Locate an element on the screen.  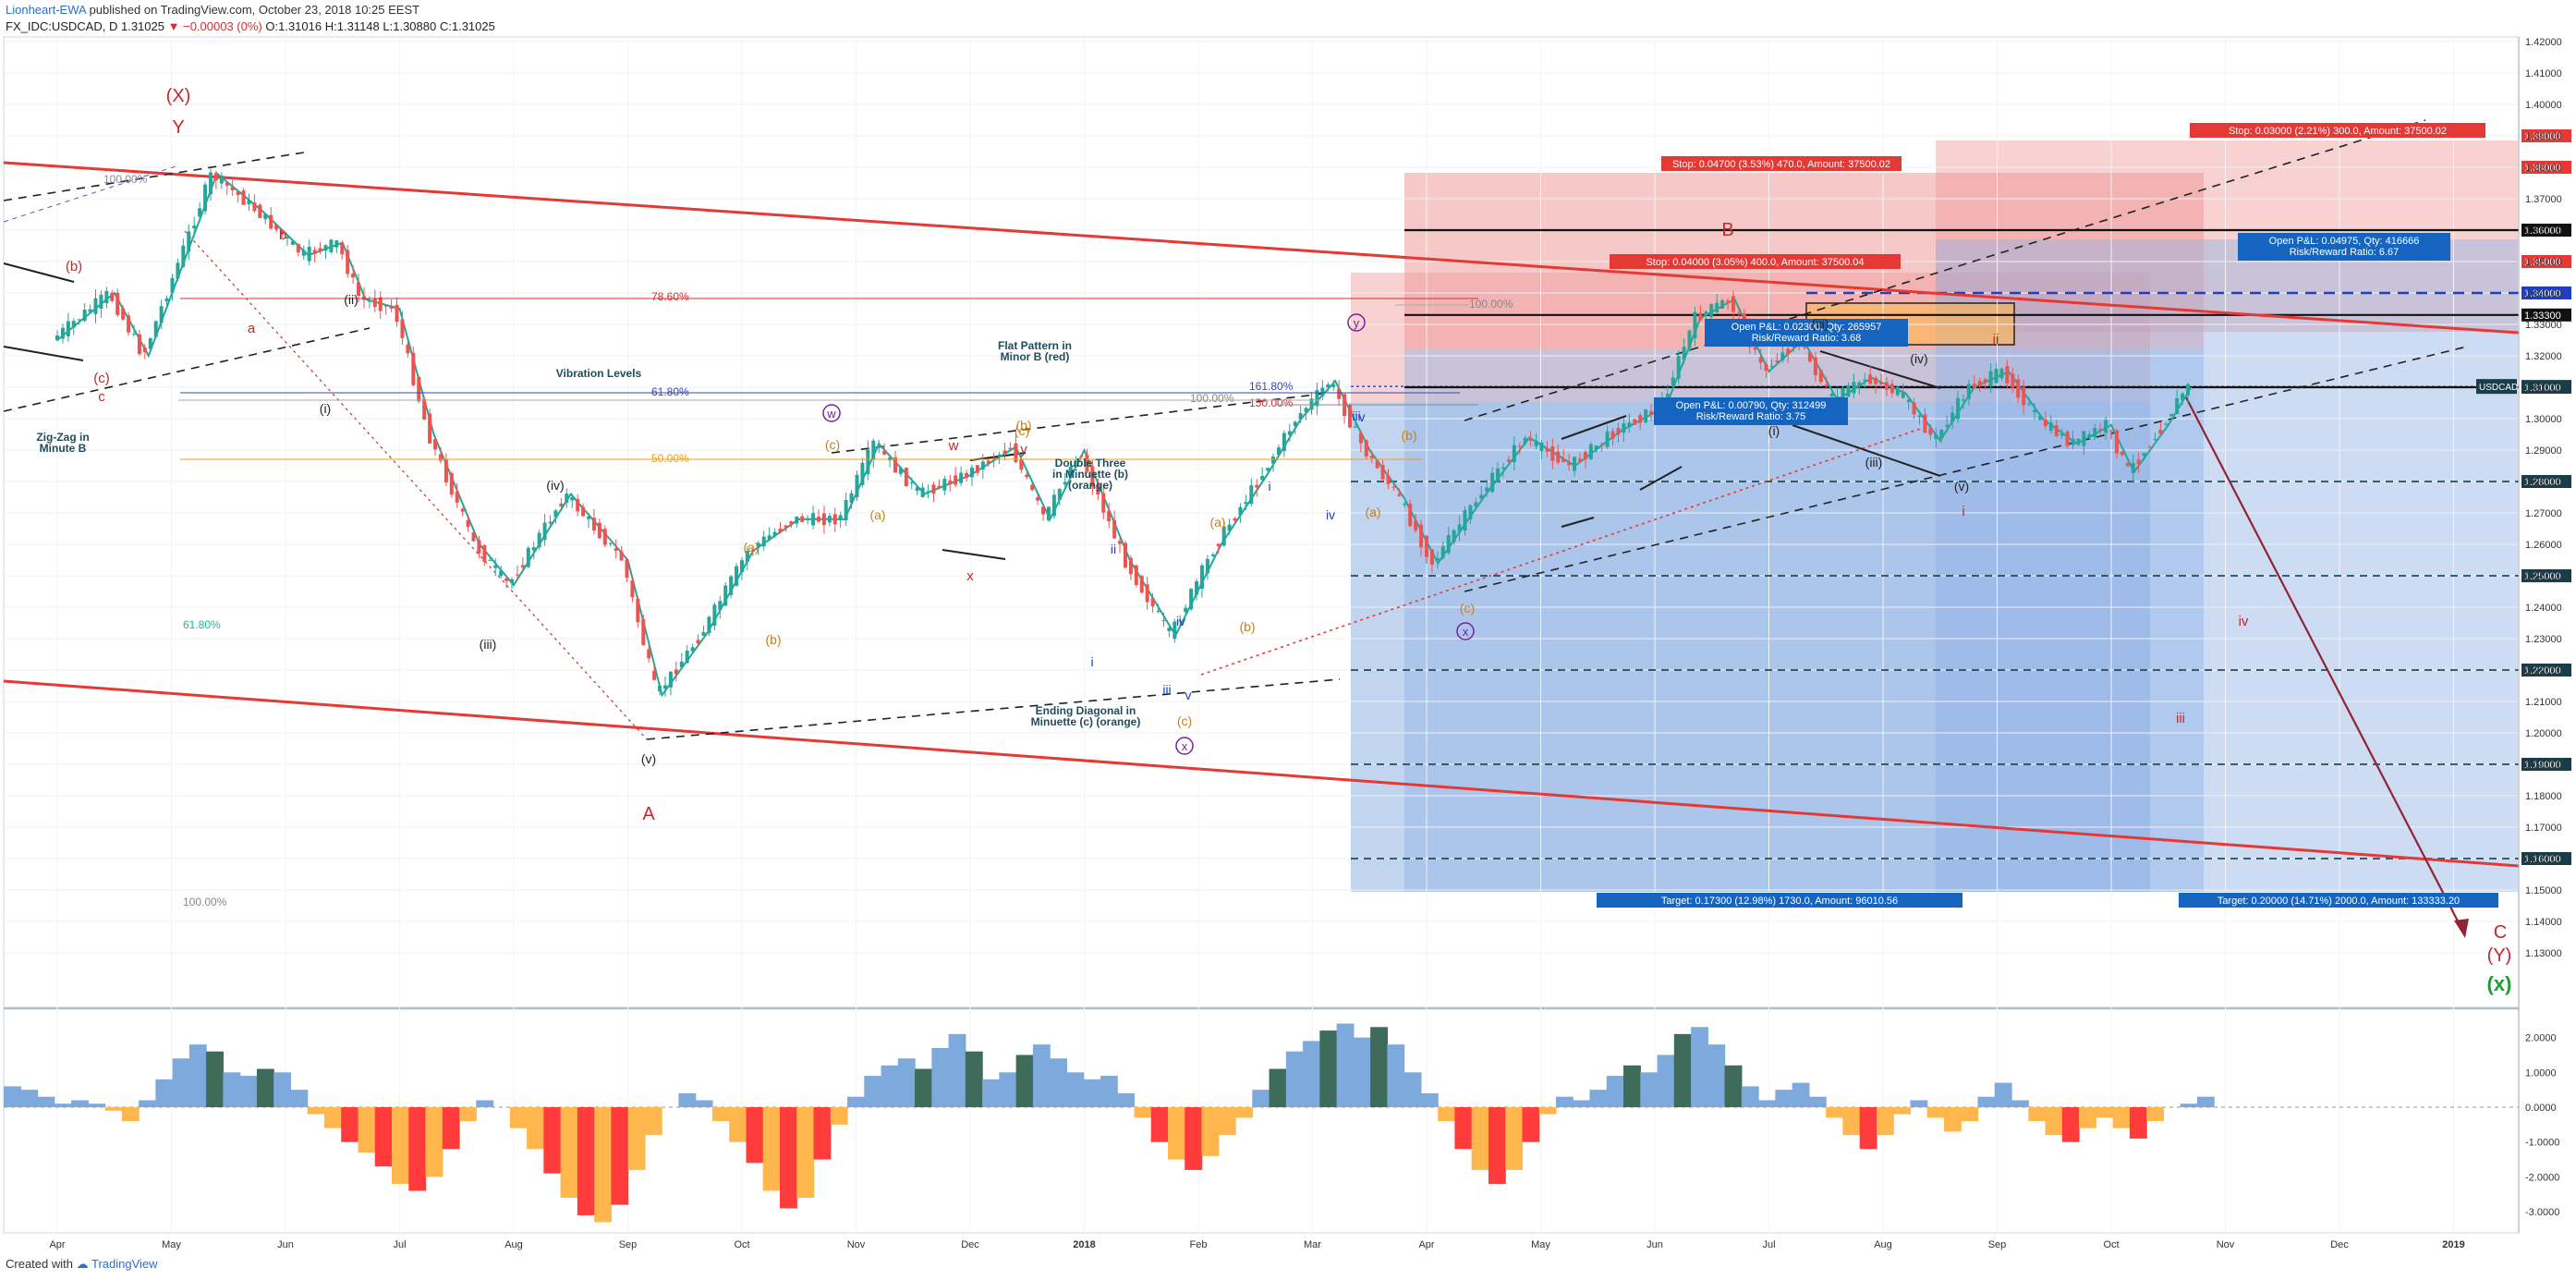
level-tag-label: 1.35000 is located at coordinates (2542, 262).